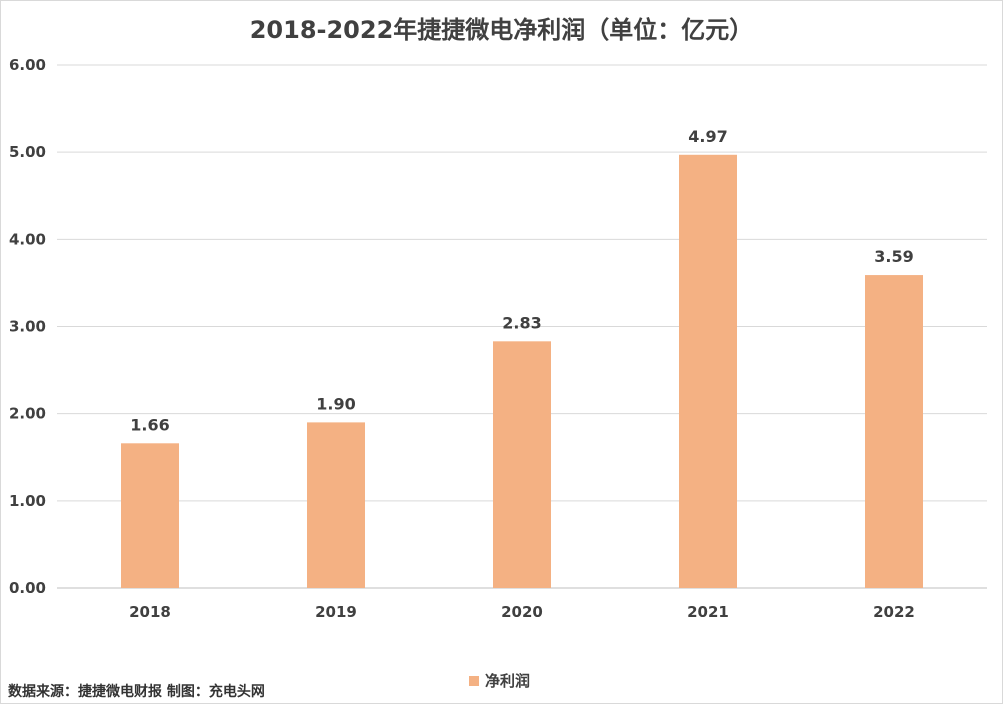 The width and height of the screenshot is (1003, 704). Describe the element at coordinates (522, 612) in the screenshot. I see `x-tick-label: 2020` at that location.